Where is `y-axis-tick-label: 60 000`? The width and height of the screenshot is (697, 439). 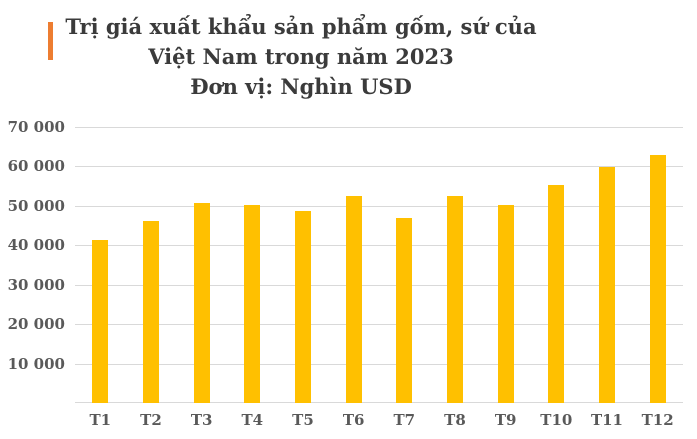 y-axis-tick-label: 60 000 is located at coordinates (36, 166).